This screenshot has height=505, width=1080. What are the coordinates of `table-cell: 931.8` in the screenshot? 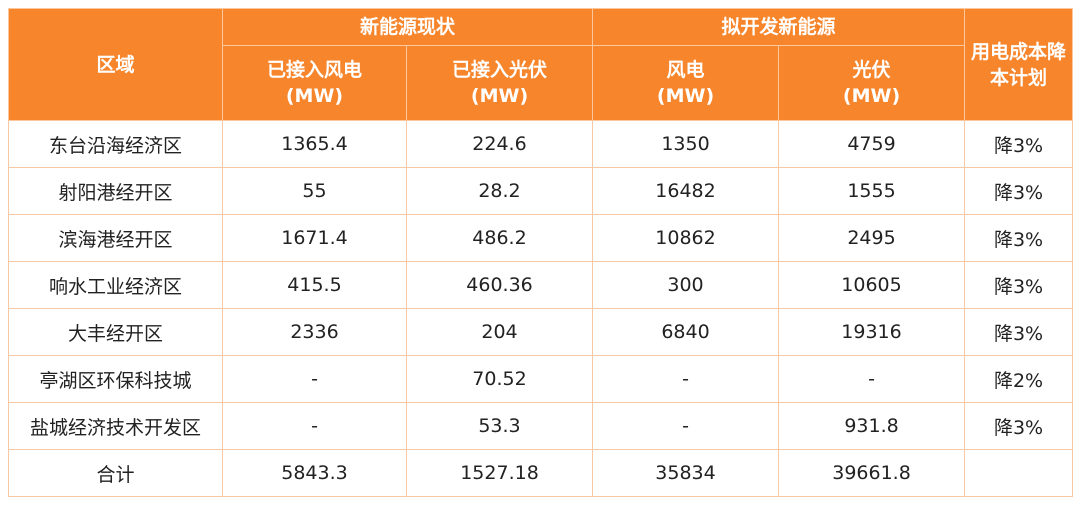 It's located at (872, 426).